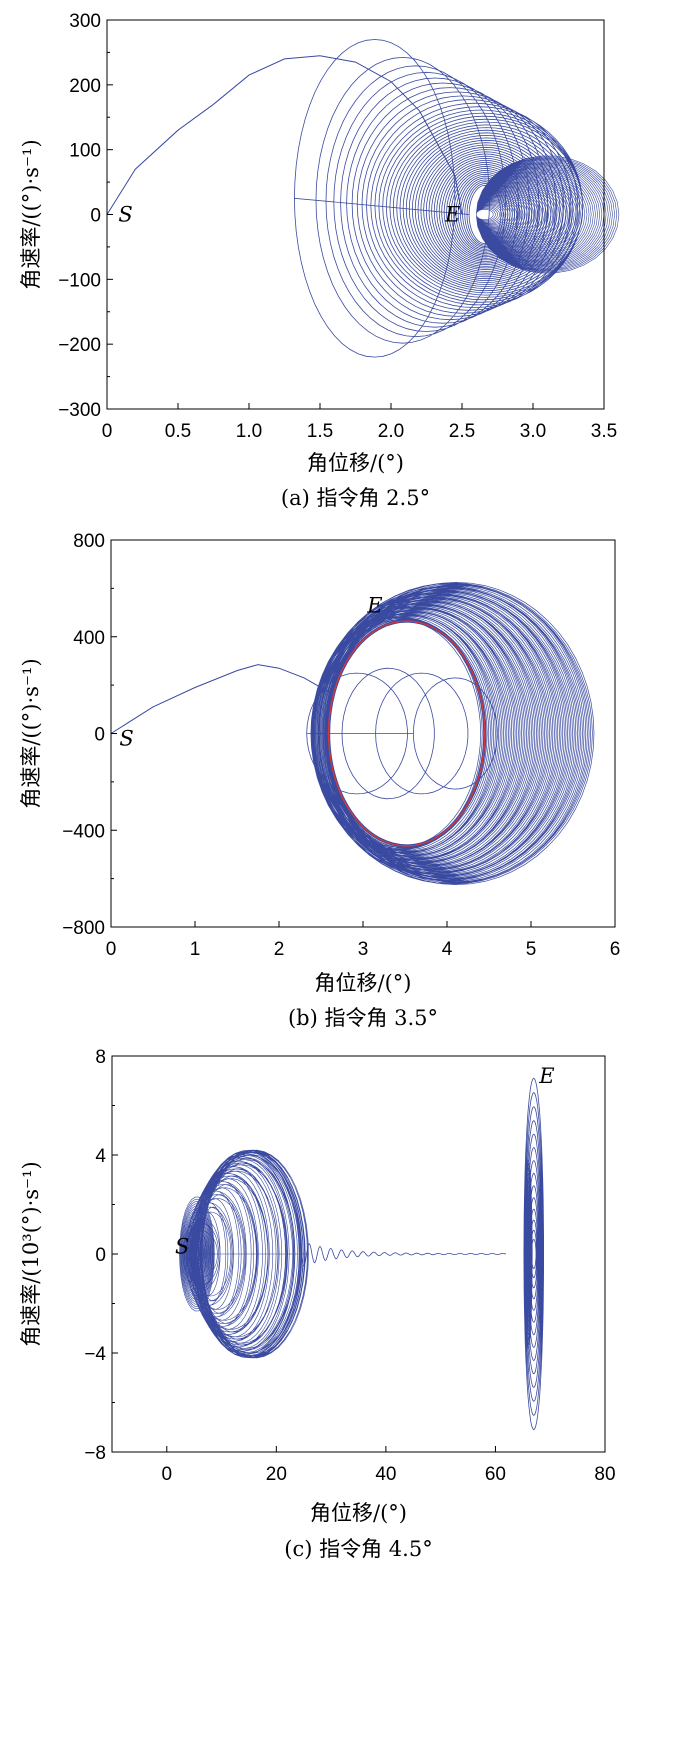  I want to click on y-tick-label: −400, so click(83, 831).